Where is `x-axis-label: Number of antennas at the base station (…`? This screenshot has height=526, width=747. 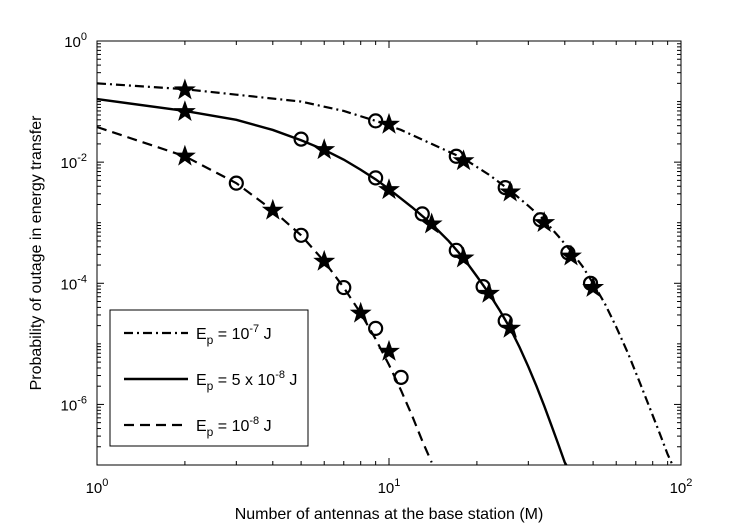 x-axis-label: Number of antennas at the base station (… is located at coordinates (389, 514).